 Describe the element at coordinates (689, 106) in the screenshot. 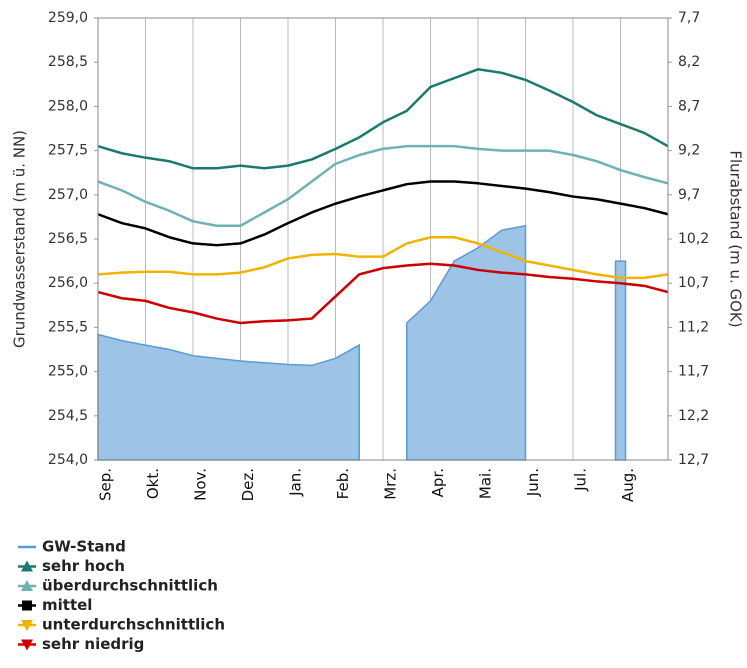

I see `y2-tick-label: 8,7` at that location.